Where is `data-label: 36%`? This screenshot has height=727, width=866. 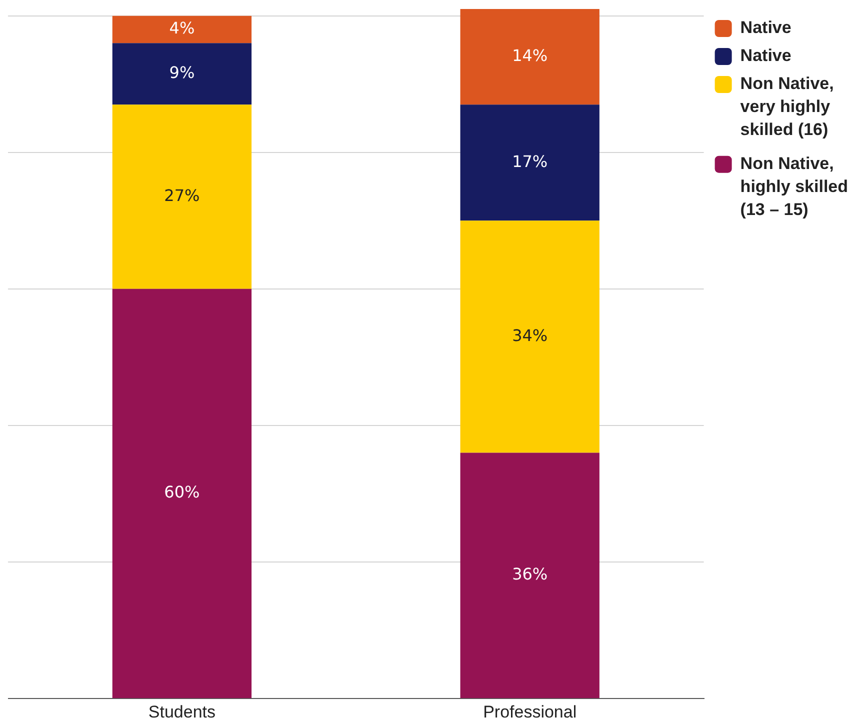
data-label: 36% is located at coordinates (530, 574).